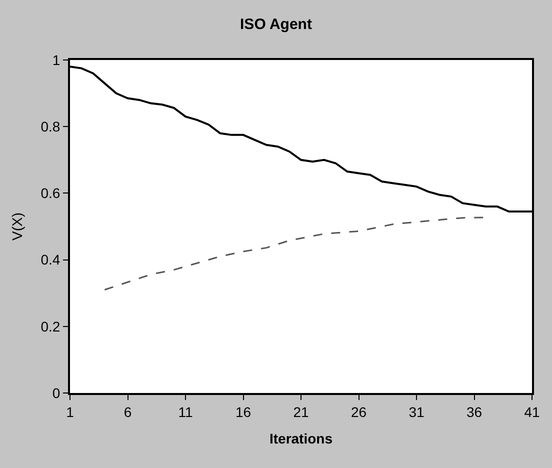 Image resolution: width=552 pixels, height=468 pixels. I want to click on y-tick-label: 1, so click(56, 60).